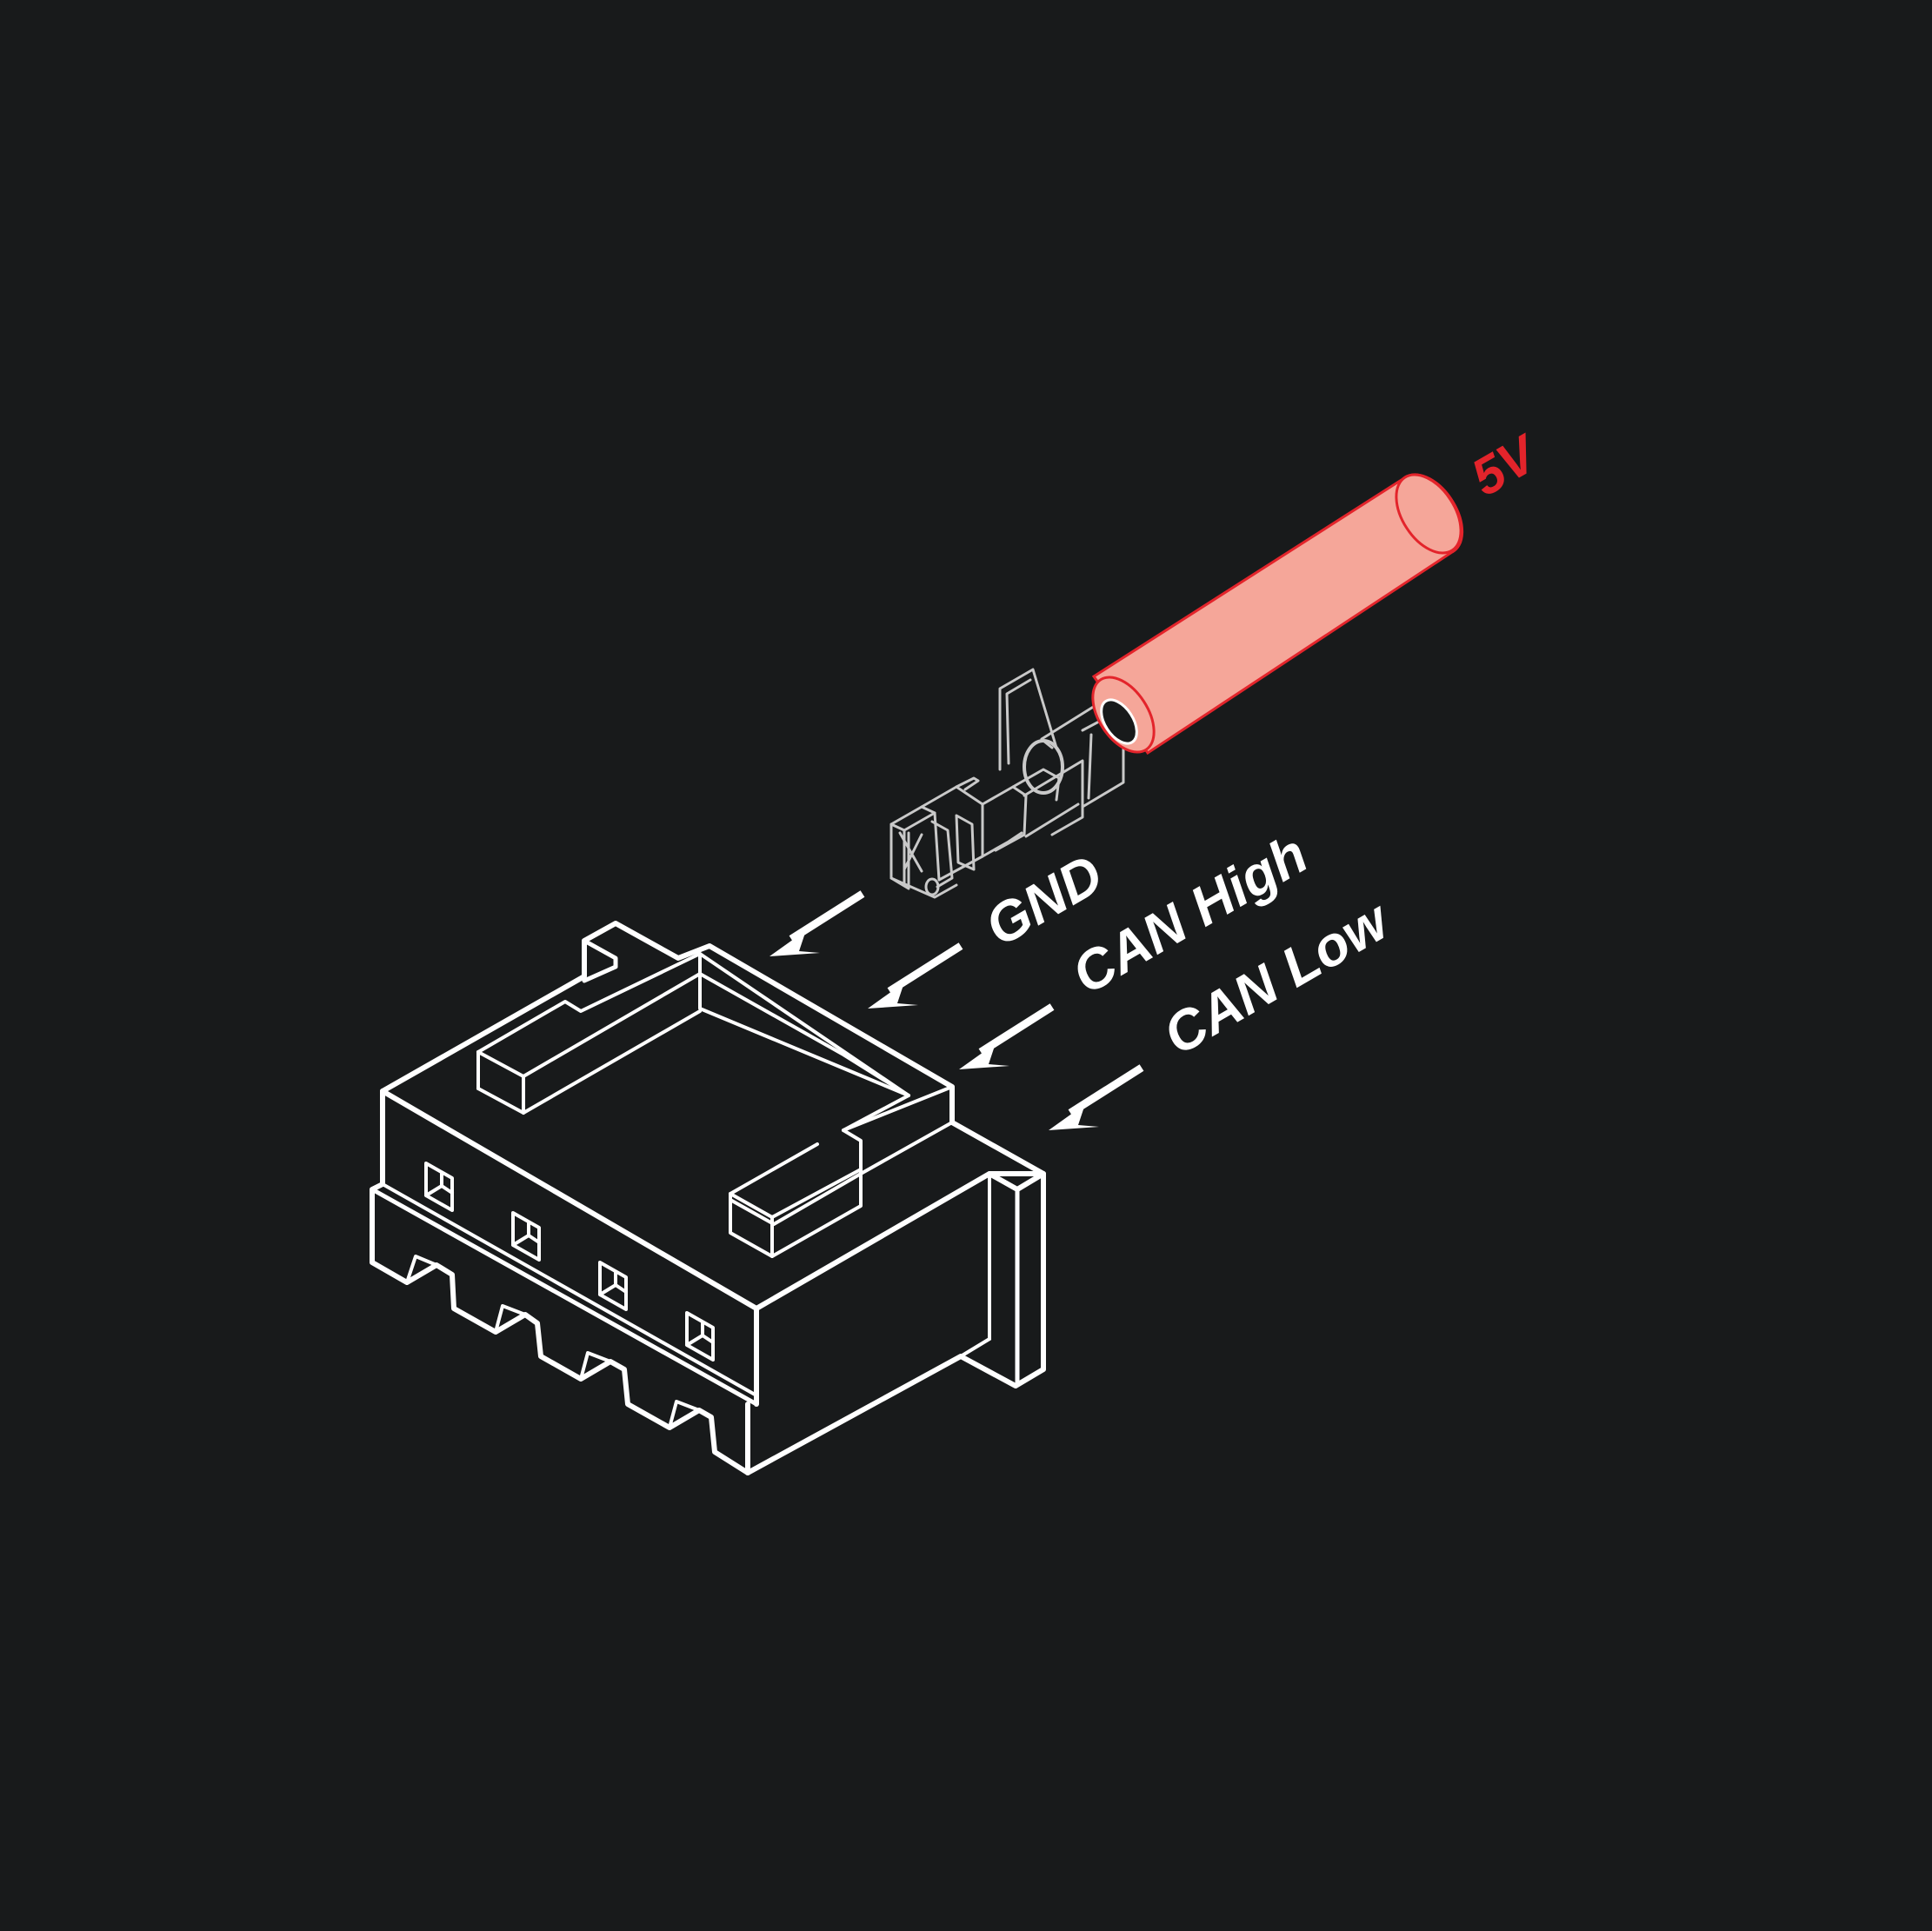 The image size is (1932, 1931). I want to click on arrow-can-low-shaft, so click(1017, 1029).